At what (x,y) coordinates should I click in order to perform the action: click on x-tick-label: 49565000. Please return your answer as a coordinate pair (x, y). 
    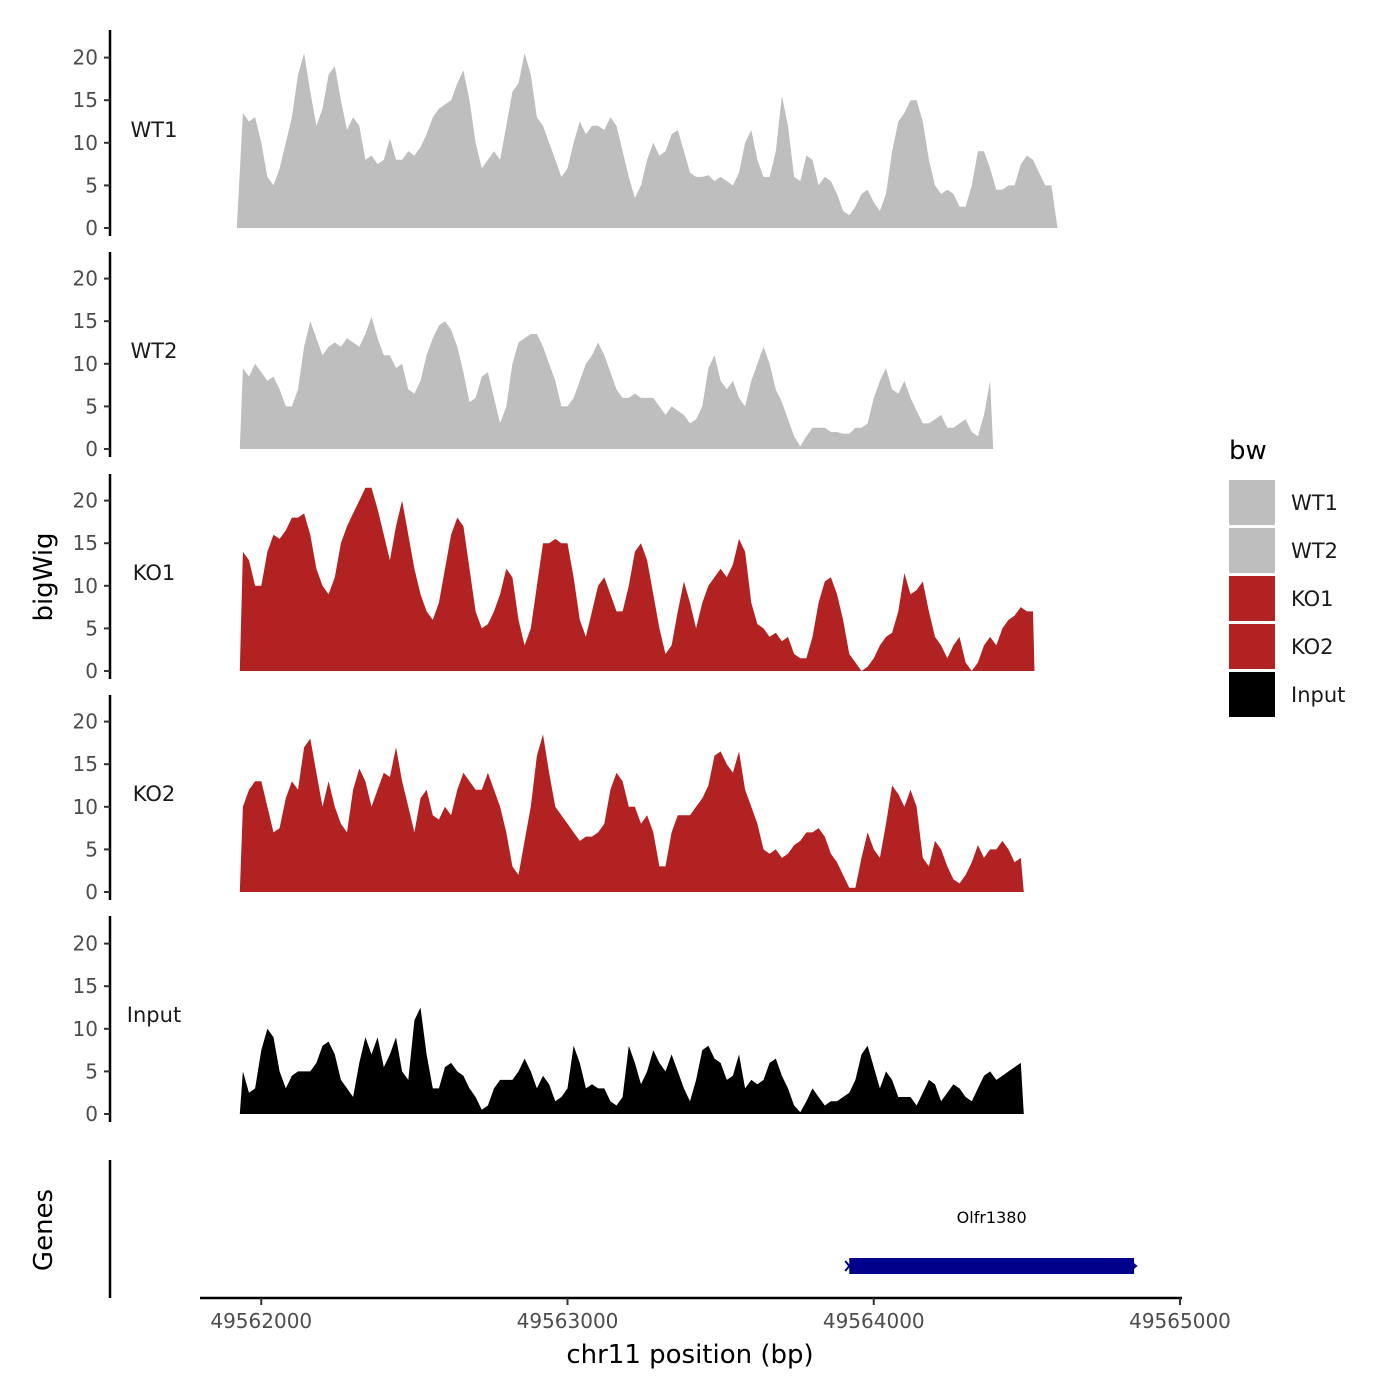
    Looking at the image, I should click on (1180, 1321).